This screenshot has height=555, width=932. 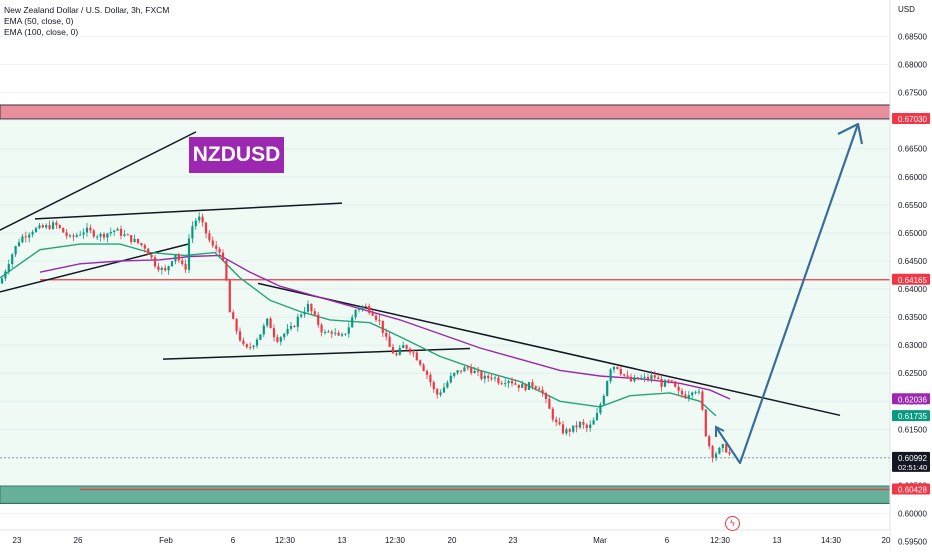 What do you see at coordinates (787, 294) in the screenshot?
I see `arrow-path` at bounding box center [787, 294].